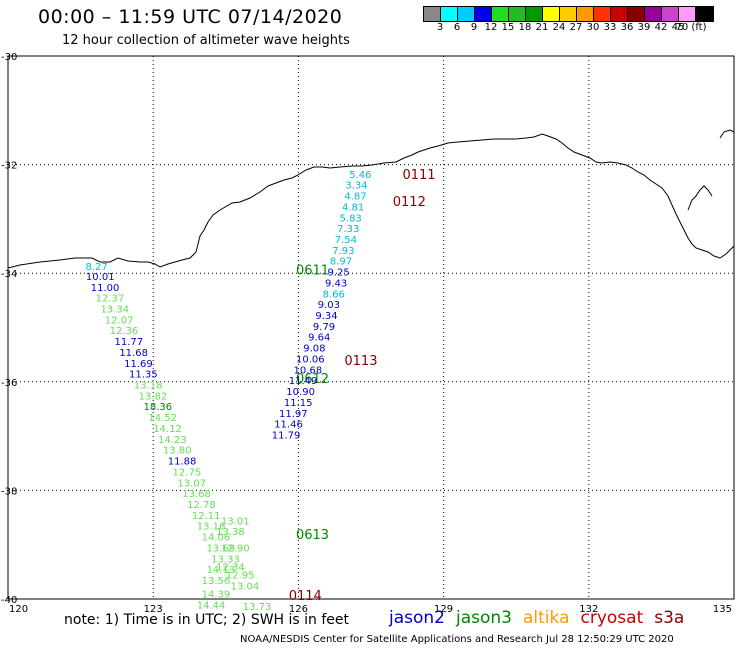  What do you see at coordinates (9, 383) in the screenshot?
I see `latitude-label: -36` at bounding box center [9, 383].